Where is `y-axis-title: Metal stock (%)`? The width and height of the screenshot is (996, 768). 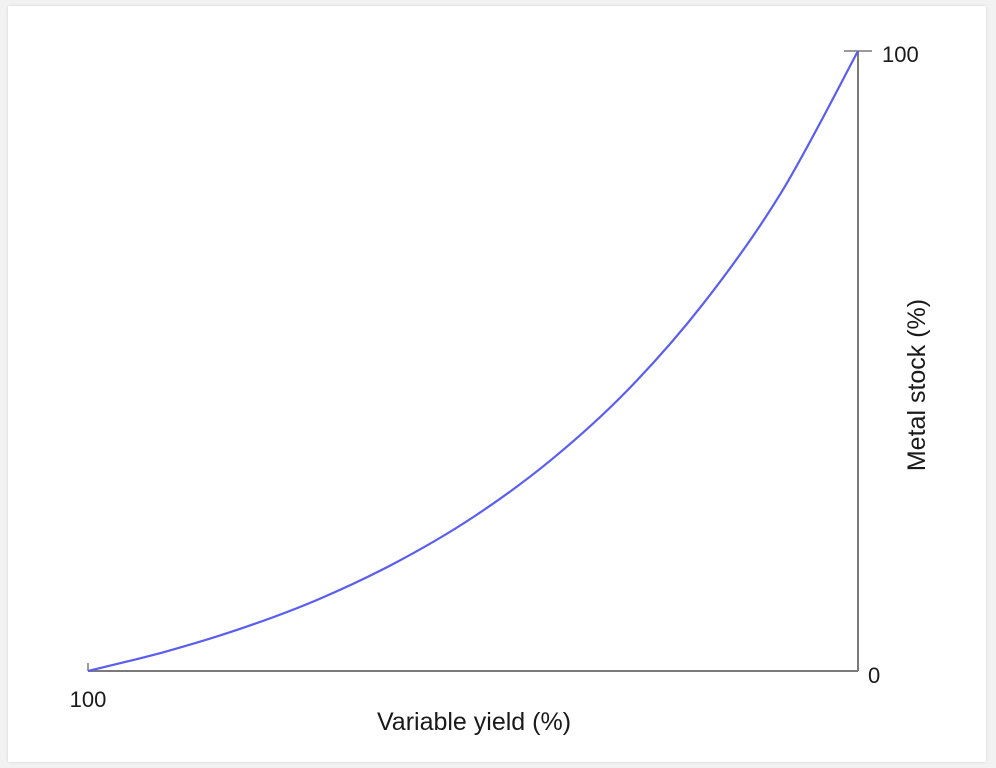 y-axis-title: Metal stock (%) is located at coordinates (917, 385).